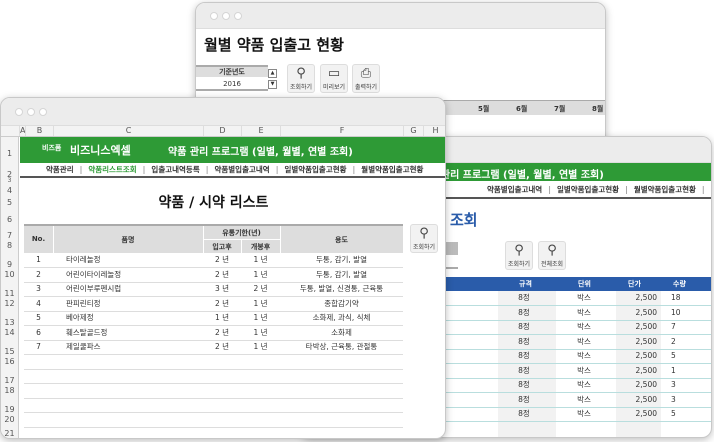  I want to click on column-letter: D, so click(222, 131).